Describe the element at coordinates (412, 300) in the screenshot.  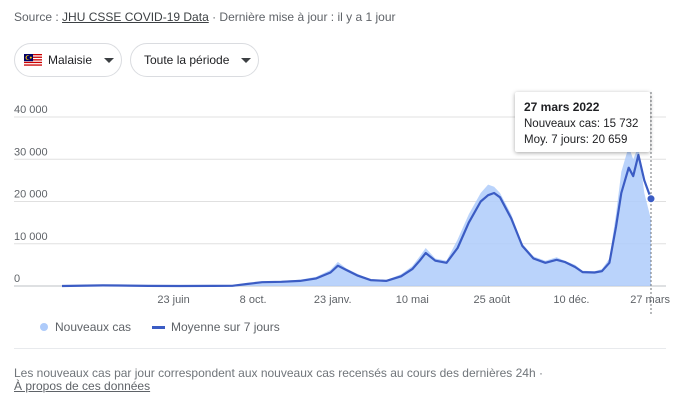
I see `x-tick-label: 10 mai` at that location.